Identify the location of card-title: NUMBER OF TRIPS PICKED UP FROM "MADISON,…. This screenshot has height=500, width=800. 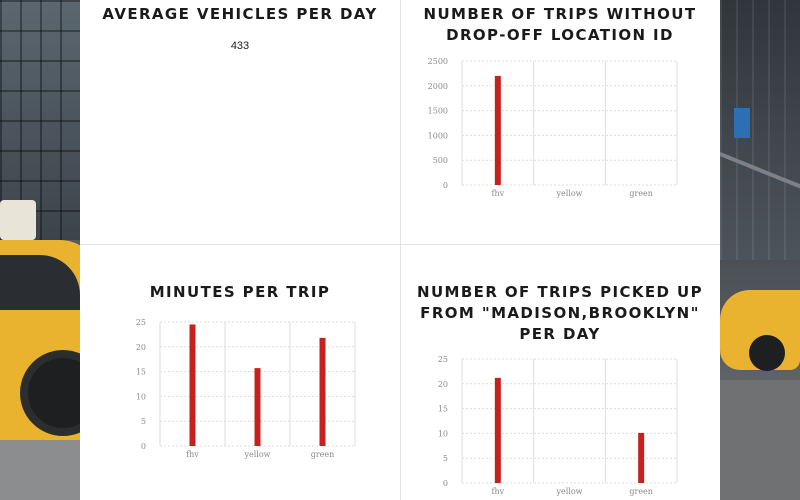
(560, 313).